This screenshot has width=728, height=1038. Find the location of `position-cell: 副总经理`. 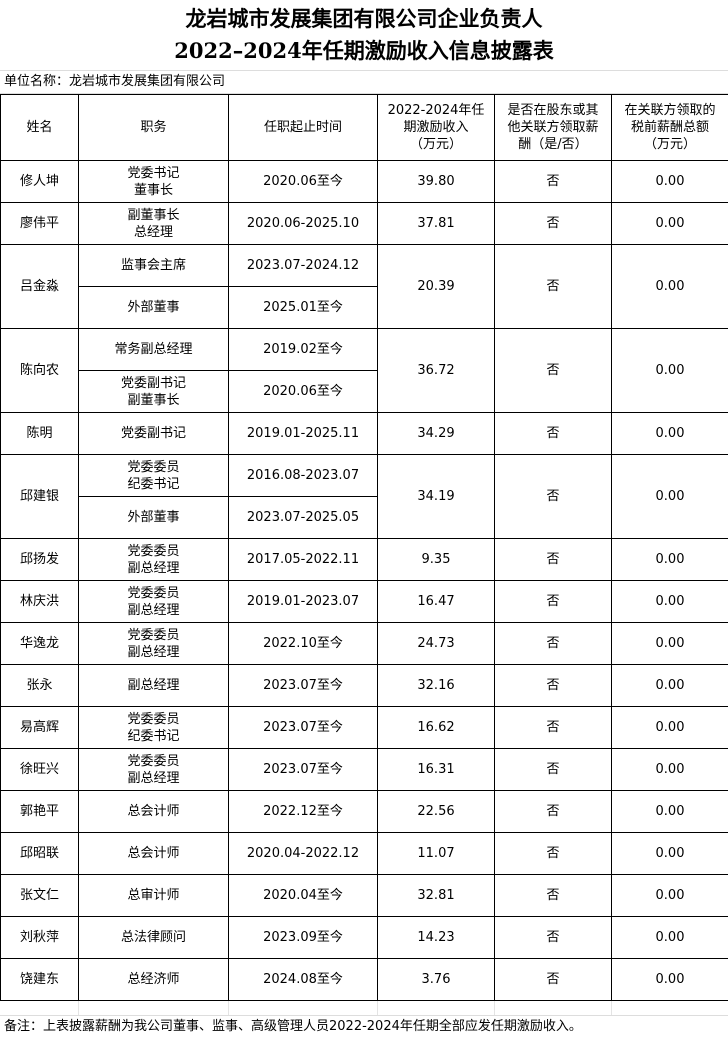

position-cell: 副总经理 is located at coordinates (154, 686).